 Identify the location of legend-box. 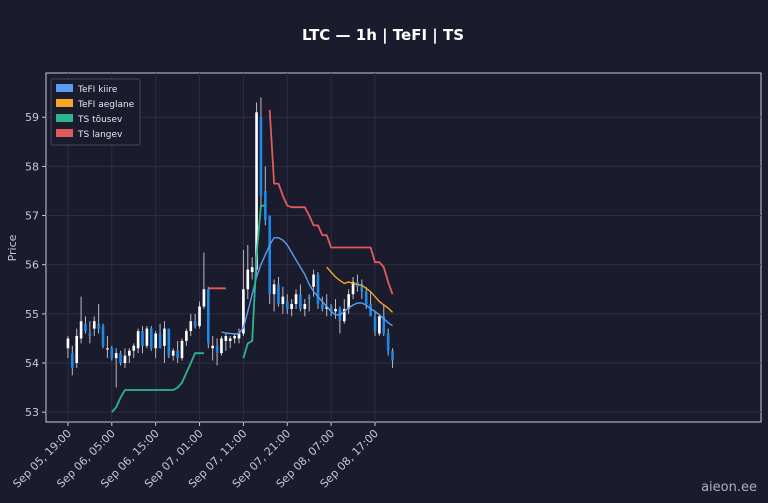
(95, 112).